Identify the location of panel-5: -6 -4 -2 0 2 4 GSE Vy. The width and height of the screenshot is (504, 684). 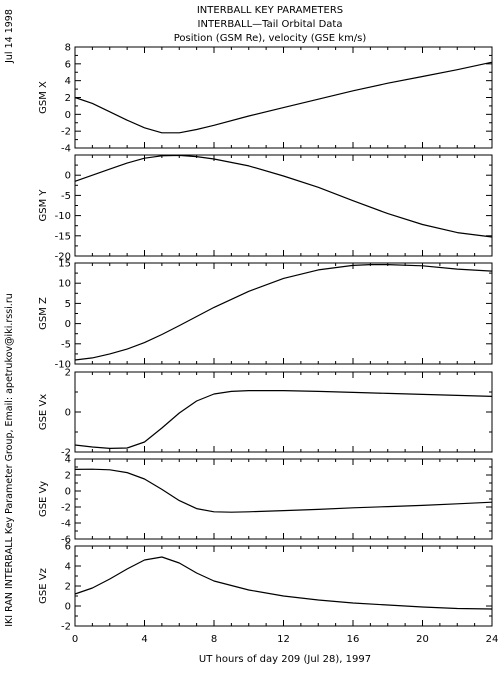
(265, 500).